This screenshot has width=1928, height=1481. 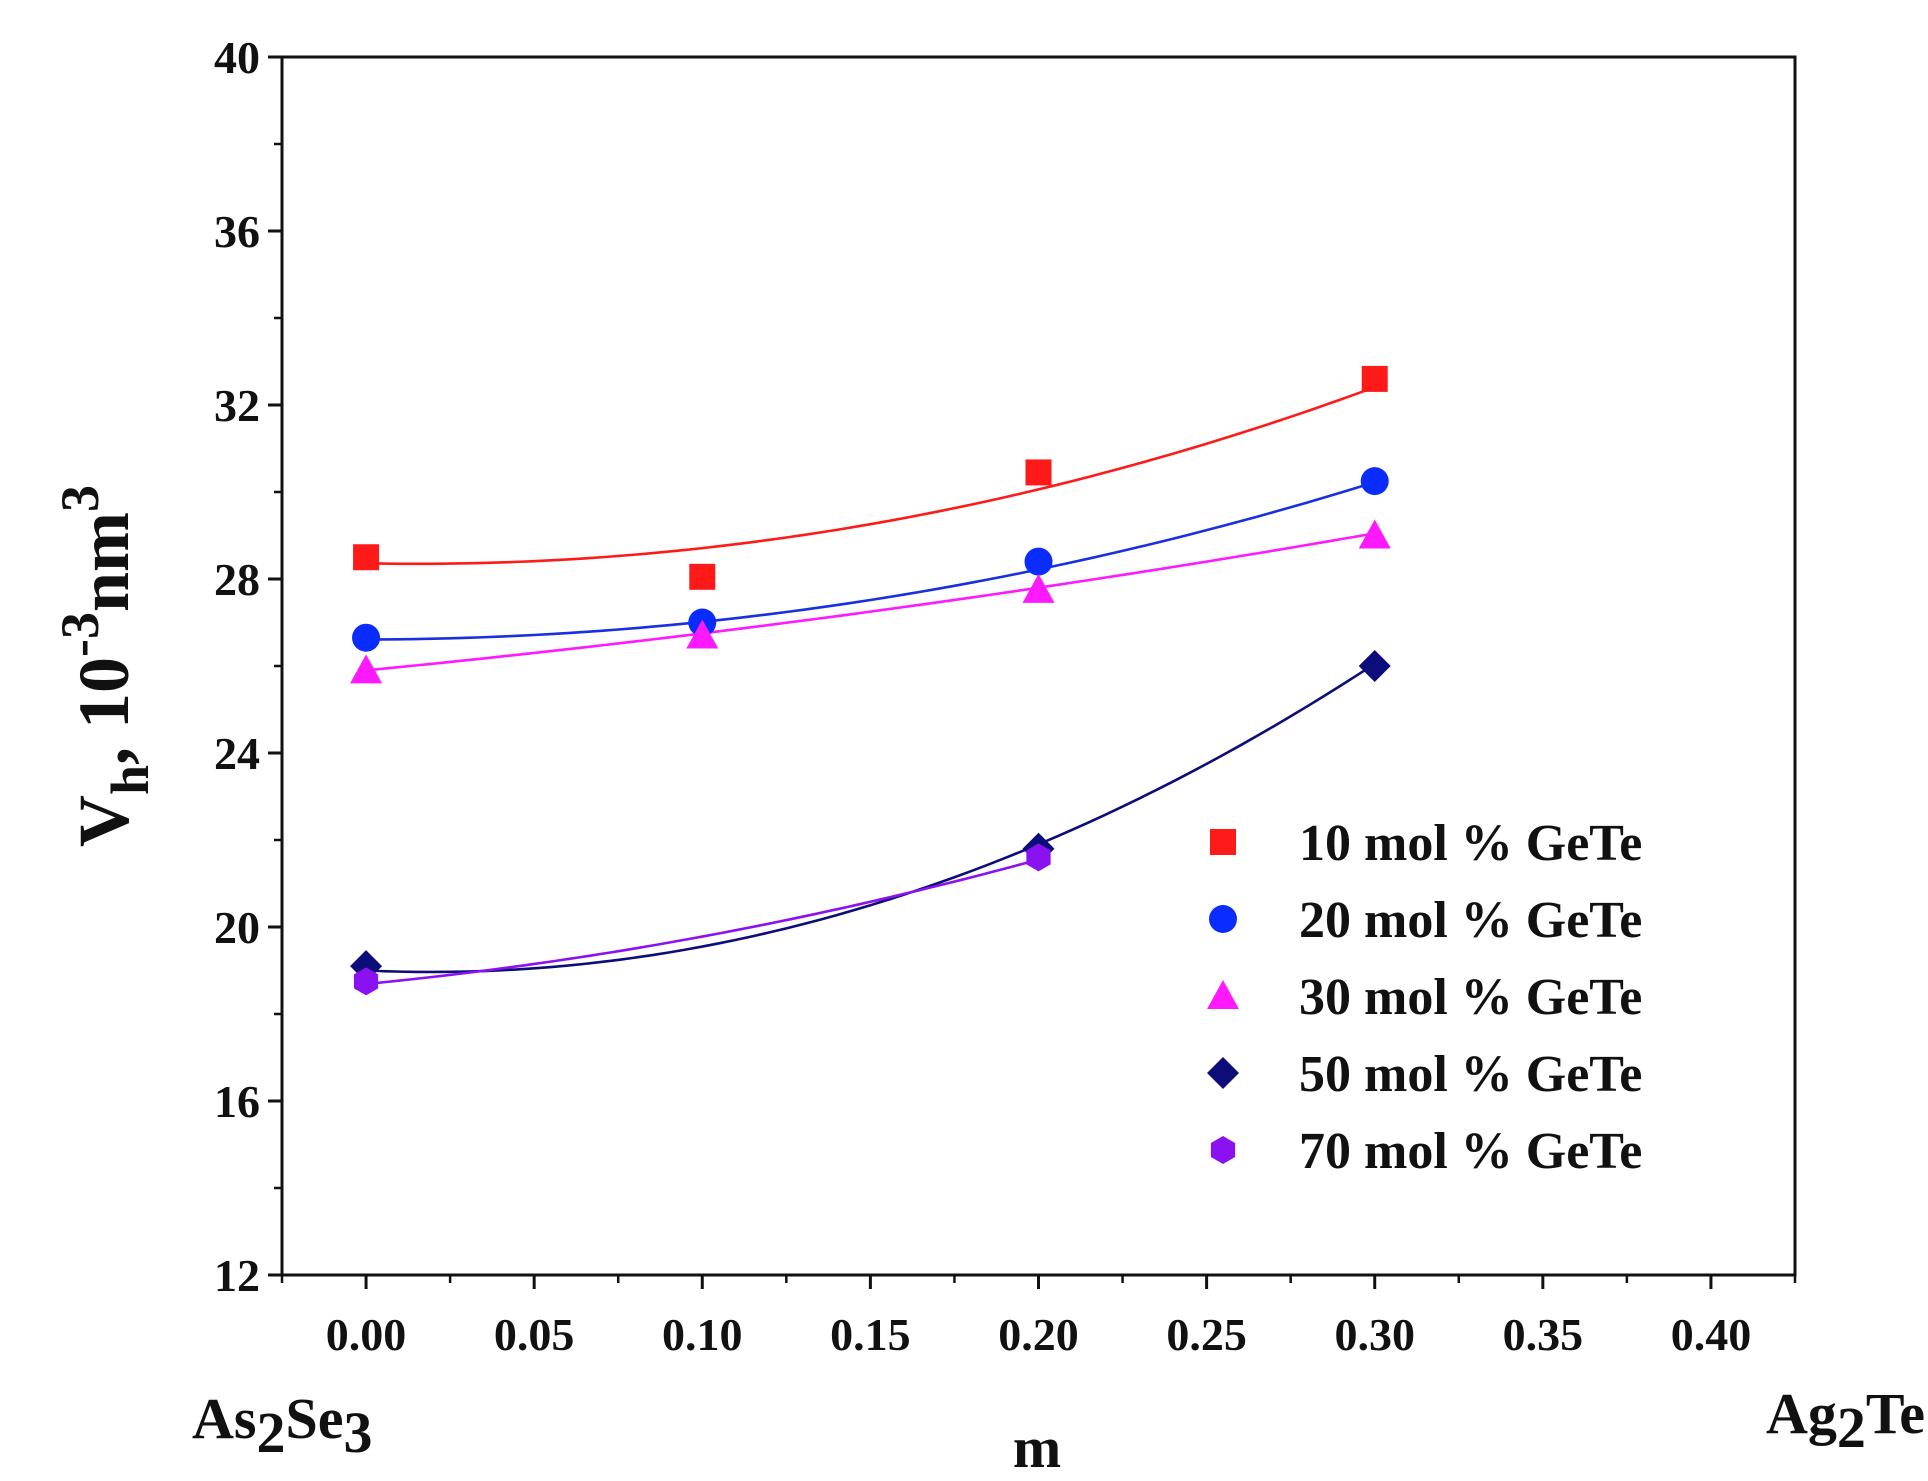 I want to click on right-endmember-label: Ag2Te, so click(x=1845, y=1420).